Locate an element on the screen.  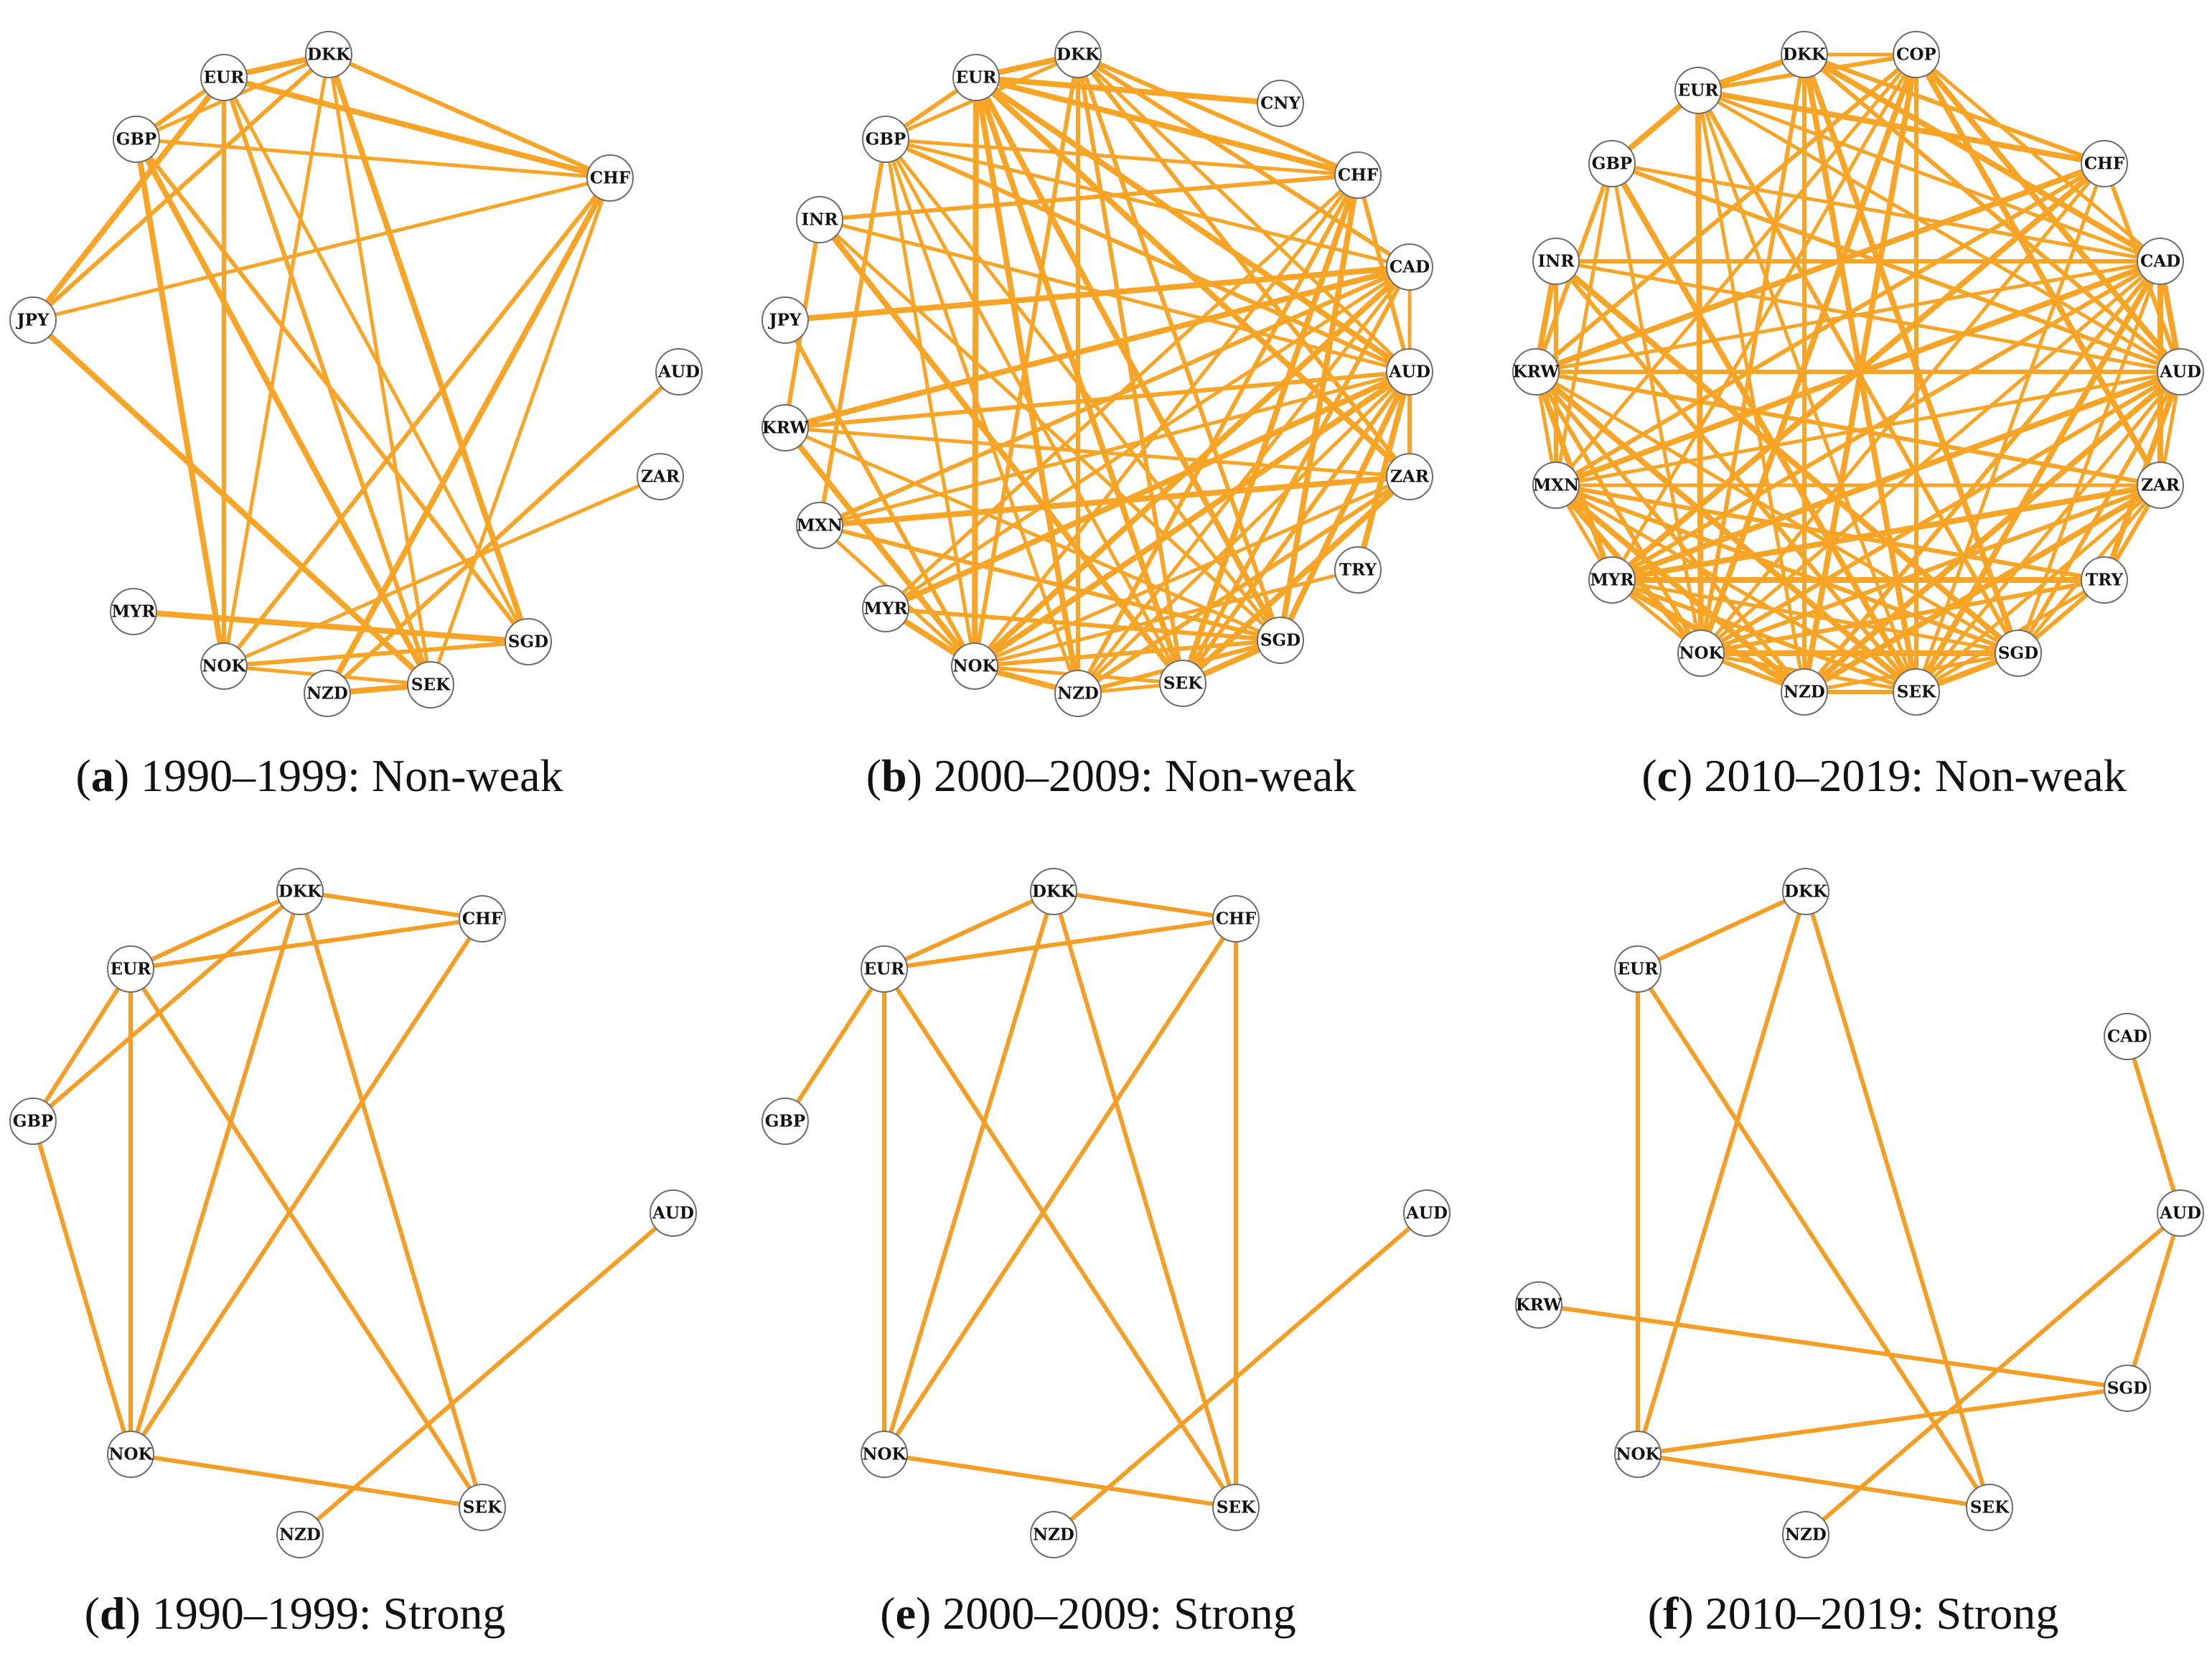
edge-zar-myr is located at coordinates (1886, 533).